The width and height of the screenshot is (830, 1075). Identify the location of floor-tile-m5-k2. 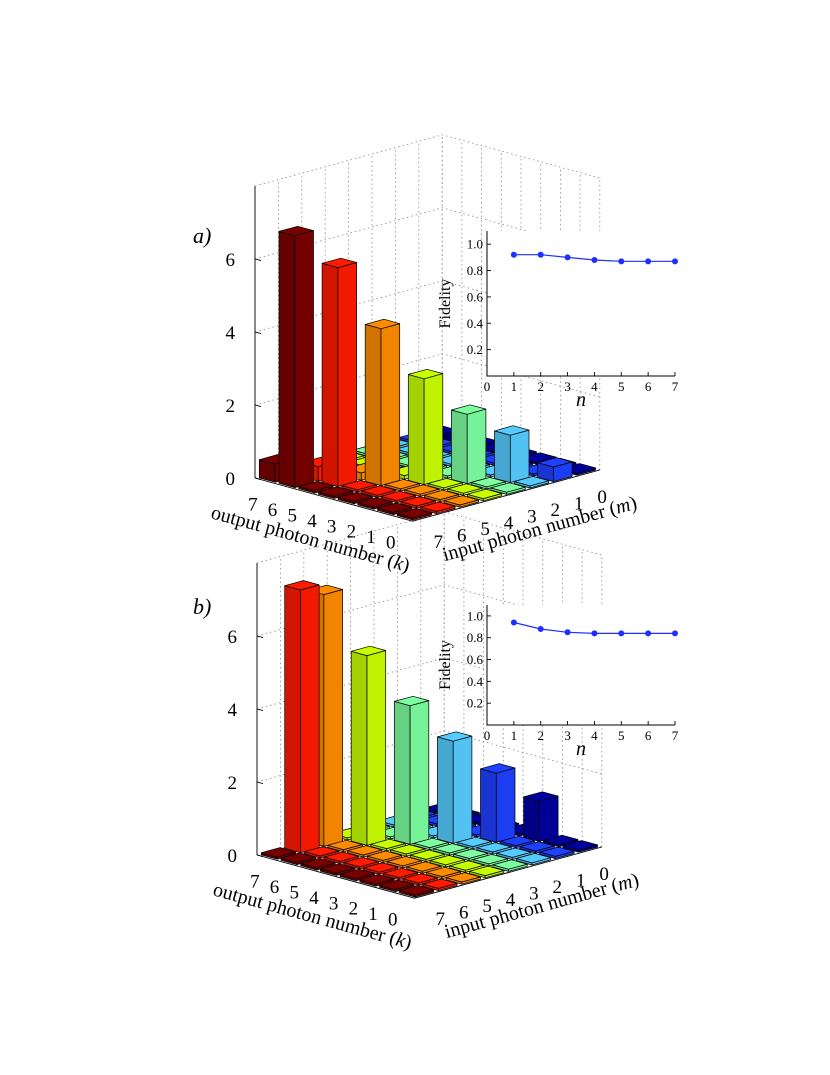
(424, 867).